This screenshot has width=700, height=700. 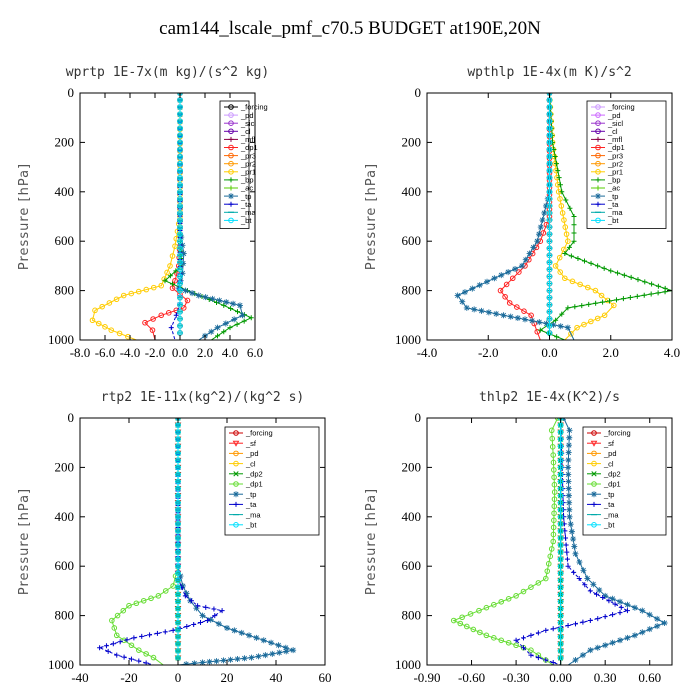 I want to click on legend-label: _bt, so click(x=246, y=220).